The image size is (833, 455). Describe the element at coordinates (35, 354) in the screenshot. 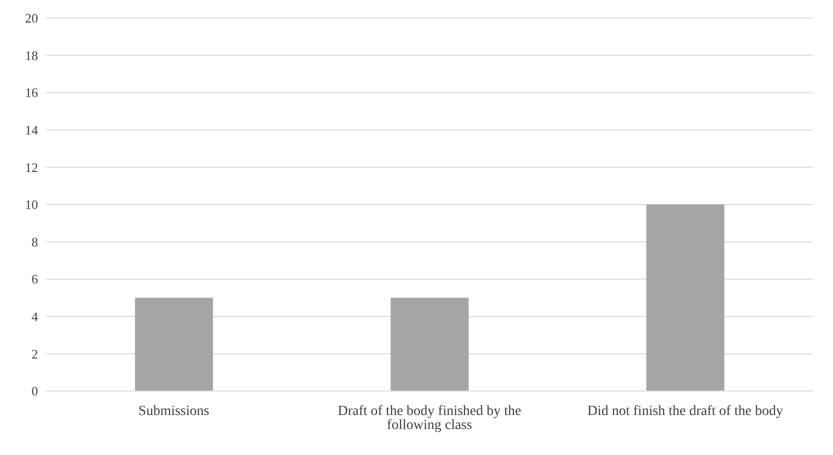

I see `y-tick-label: 2` at that location.